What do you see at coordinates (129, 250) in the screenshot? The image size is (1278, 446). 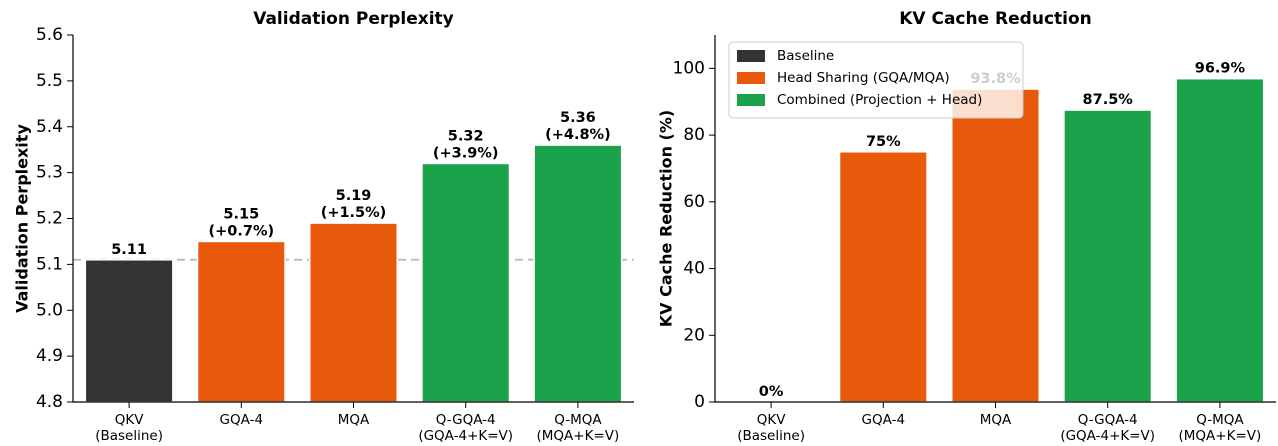 I see `bar-value-label-0: 5.11` at bounding box center [129, 250].